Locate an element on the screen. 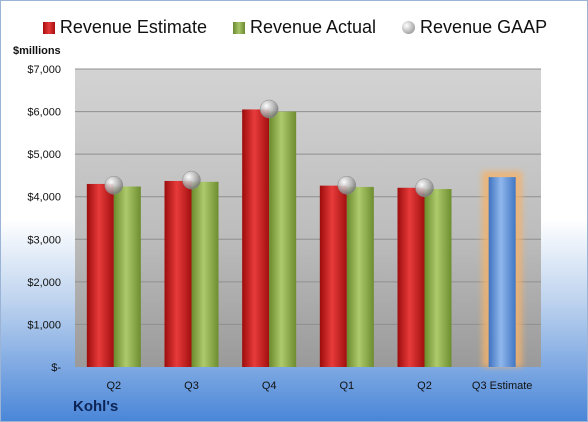 The width and height of the screenshot is (588, 422). y-tick-label: $6,000 is located at coordinates (44, 113).